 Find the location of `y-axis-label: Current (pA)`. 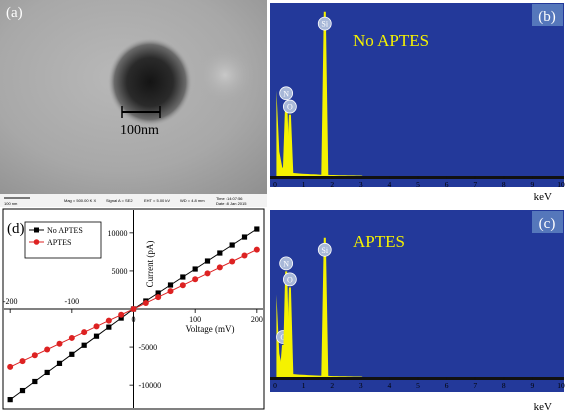

y-axis-label: Current (pA) is located at coordinates (150, 264).